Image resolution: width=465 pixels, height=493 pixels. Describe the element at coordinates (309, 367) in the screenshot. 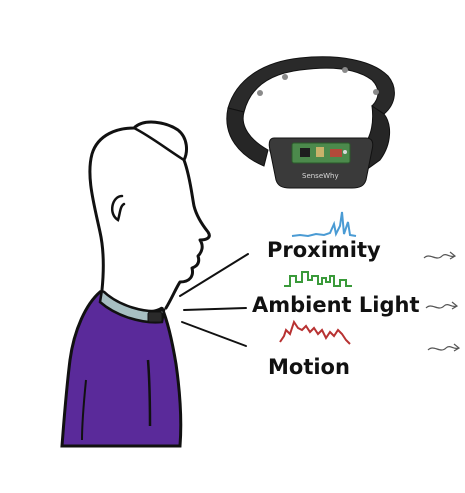

I see `label-motion: Motion` at that location.